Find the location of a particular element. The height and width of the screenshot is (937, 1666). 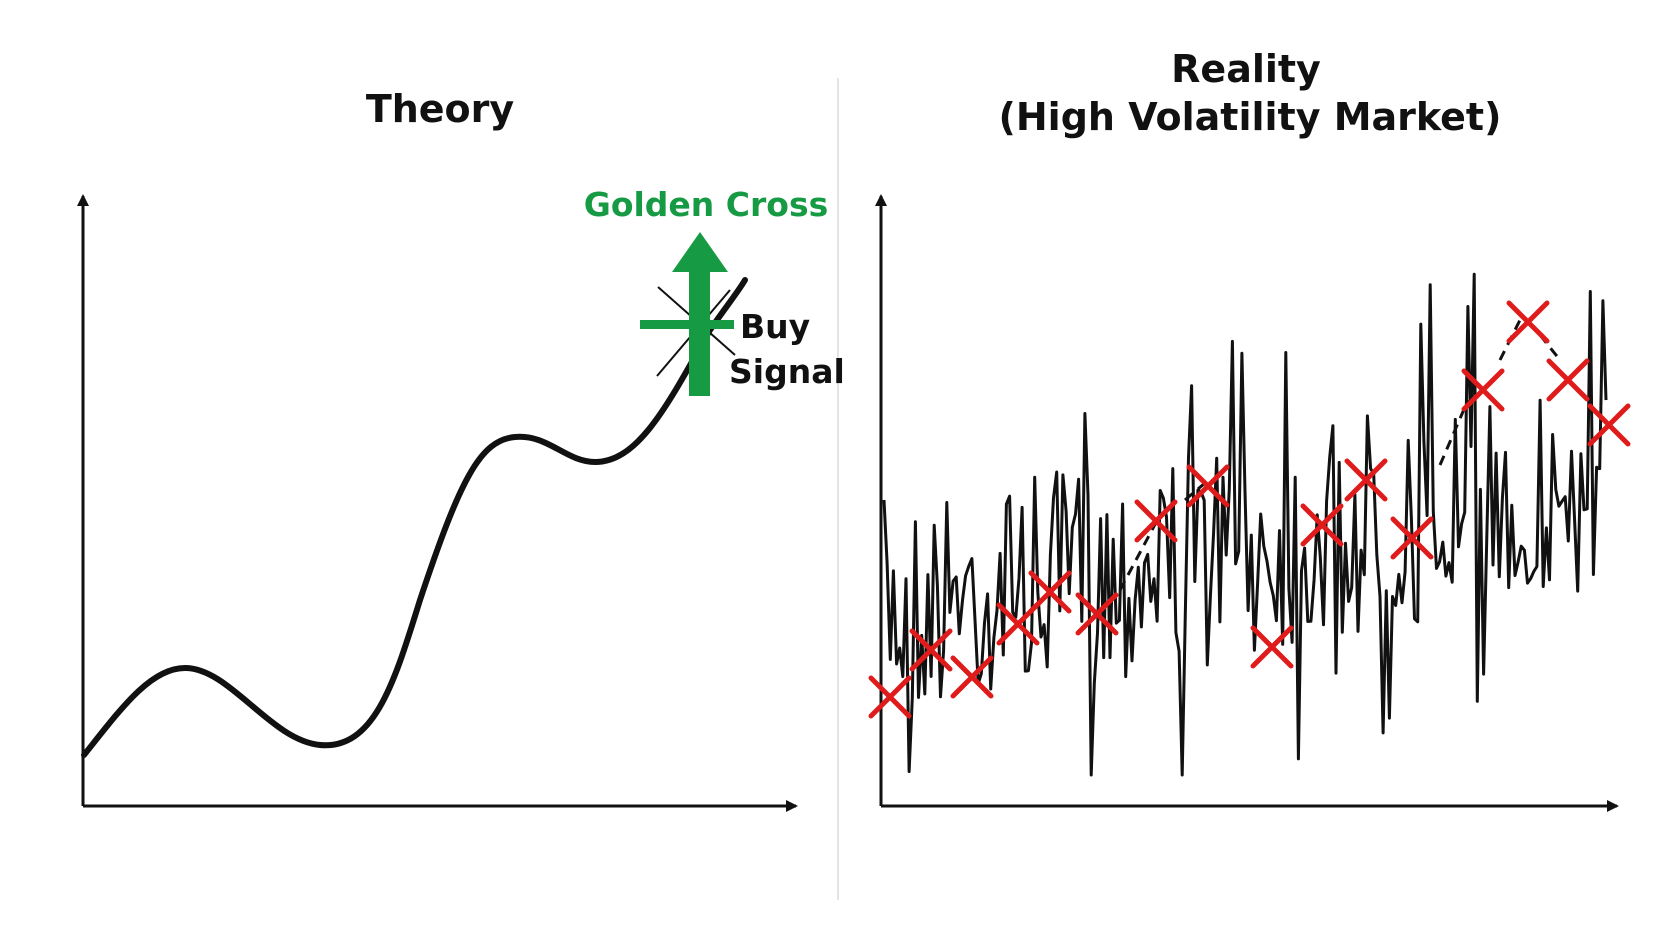

golden-cross-arrow-icon is located at coordinates (700, 314).